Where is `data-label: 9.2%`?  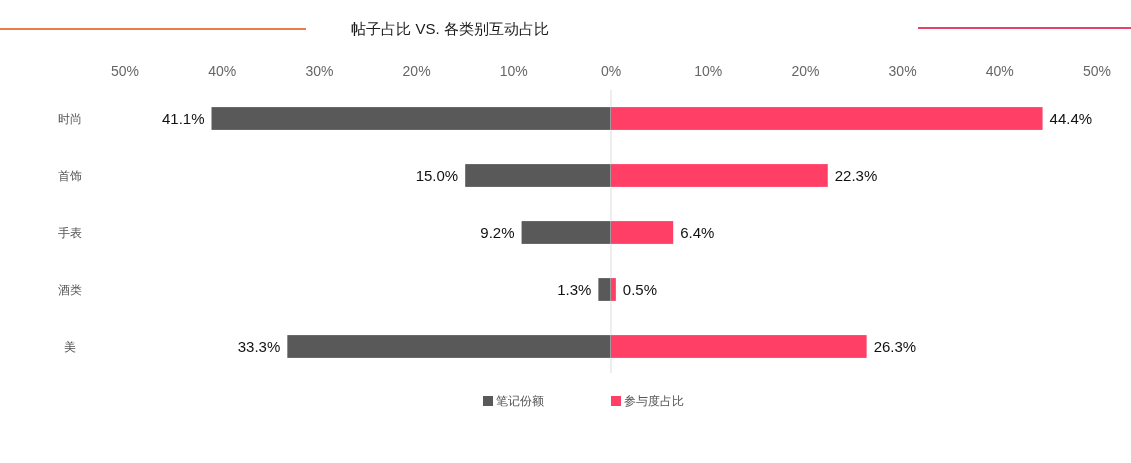 data-label: 9.2% is located at coordinates (497, 232).